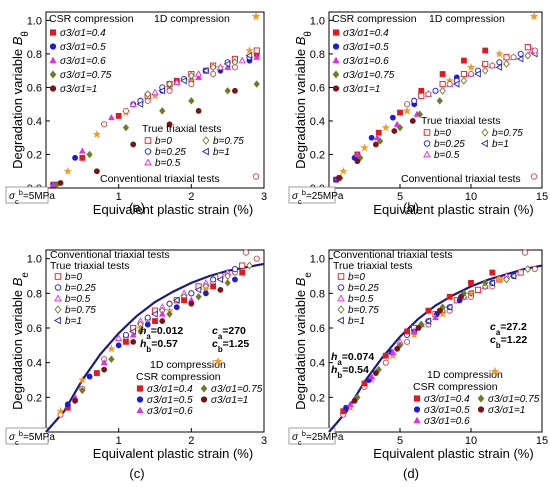  Describe the element at coordinates (352, 359) in the screenshot. I see `param-ha: ha=0.074` at that location.